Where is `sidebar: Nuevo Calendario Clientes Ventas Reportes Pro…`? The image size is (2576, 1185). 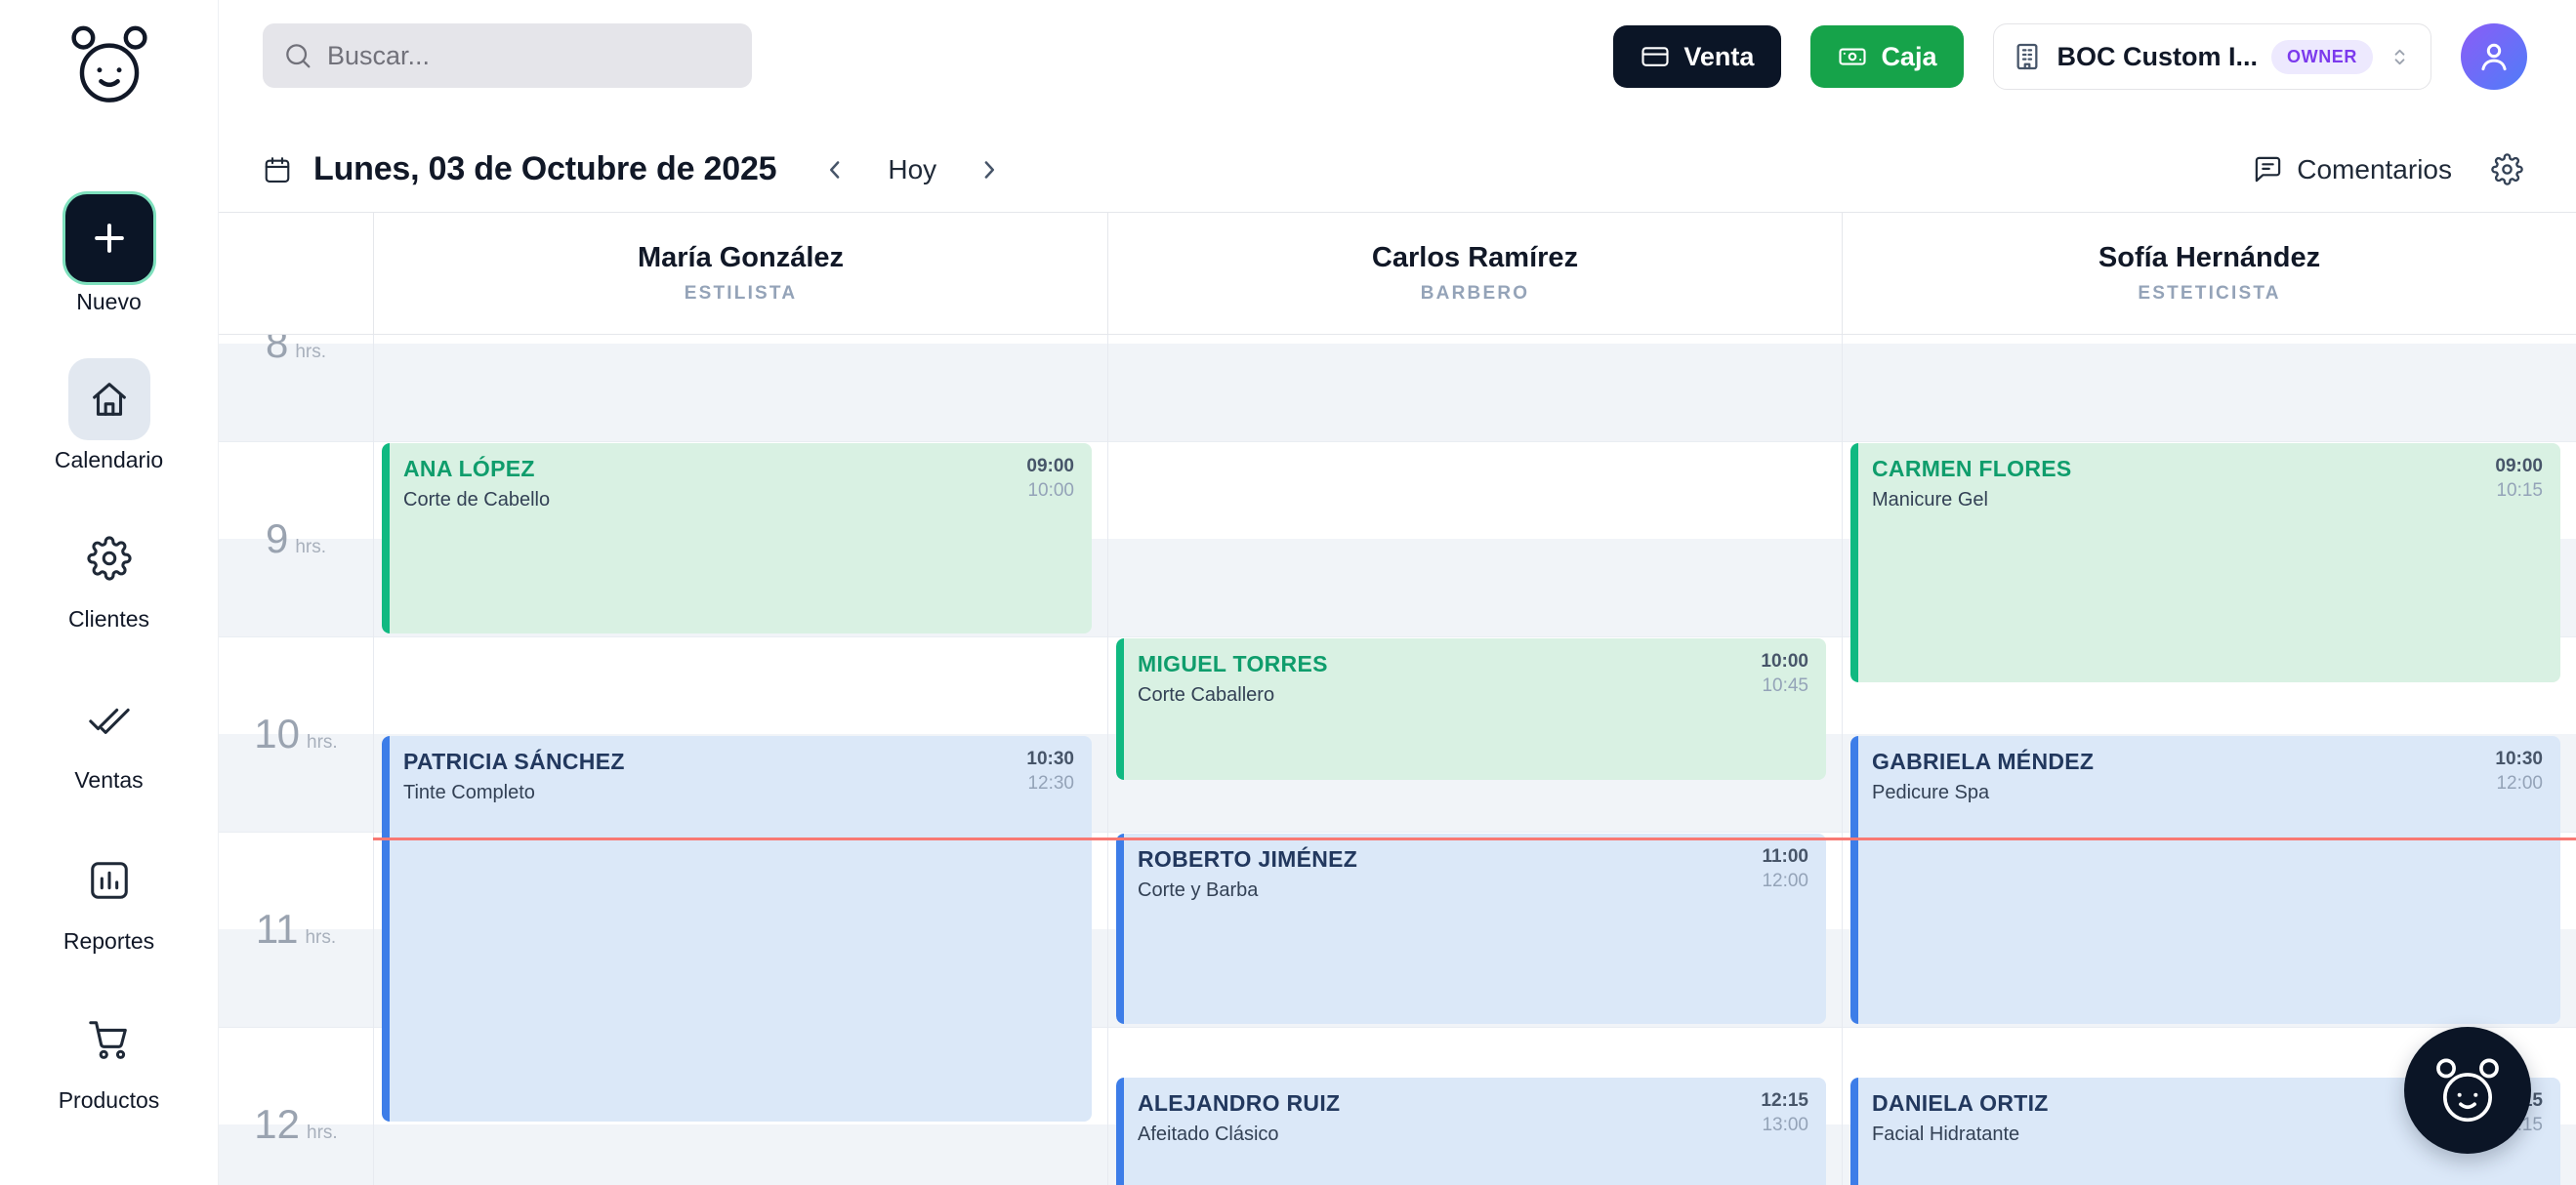 sidebar: Nuevo Calendario Clientes Ventas Reportes Pro… is located at coordinates (109, 592).